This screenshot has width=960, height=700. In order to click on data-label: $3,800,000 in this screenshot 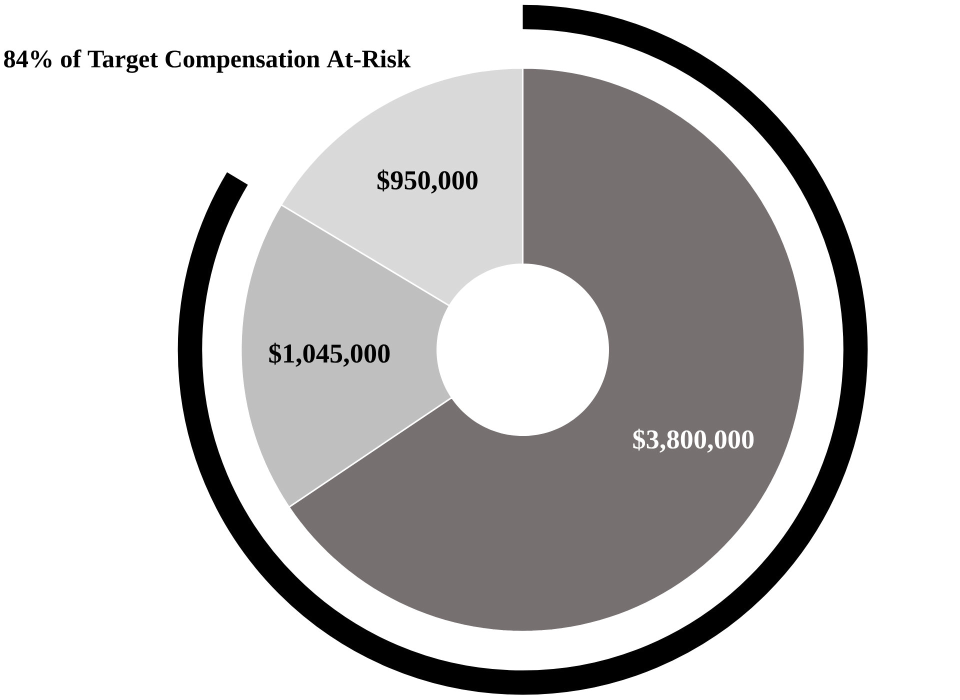, I will do `click(693, 440)`.